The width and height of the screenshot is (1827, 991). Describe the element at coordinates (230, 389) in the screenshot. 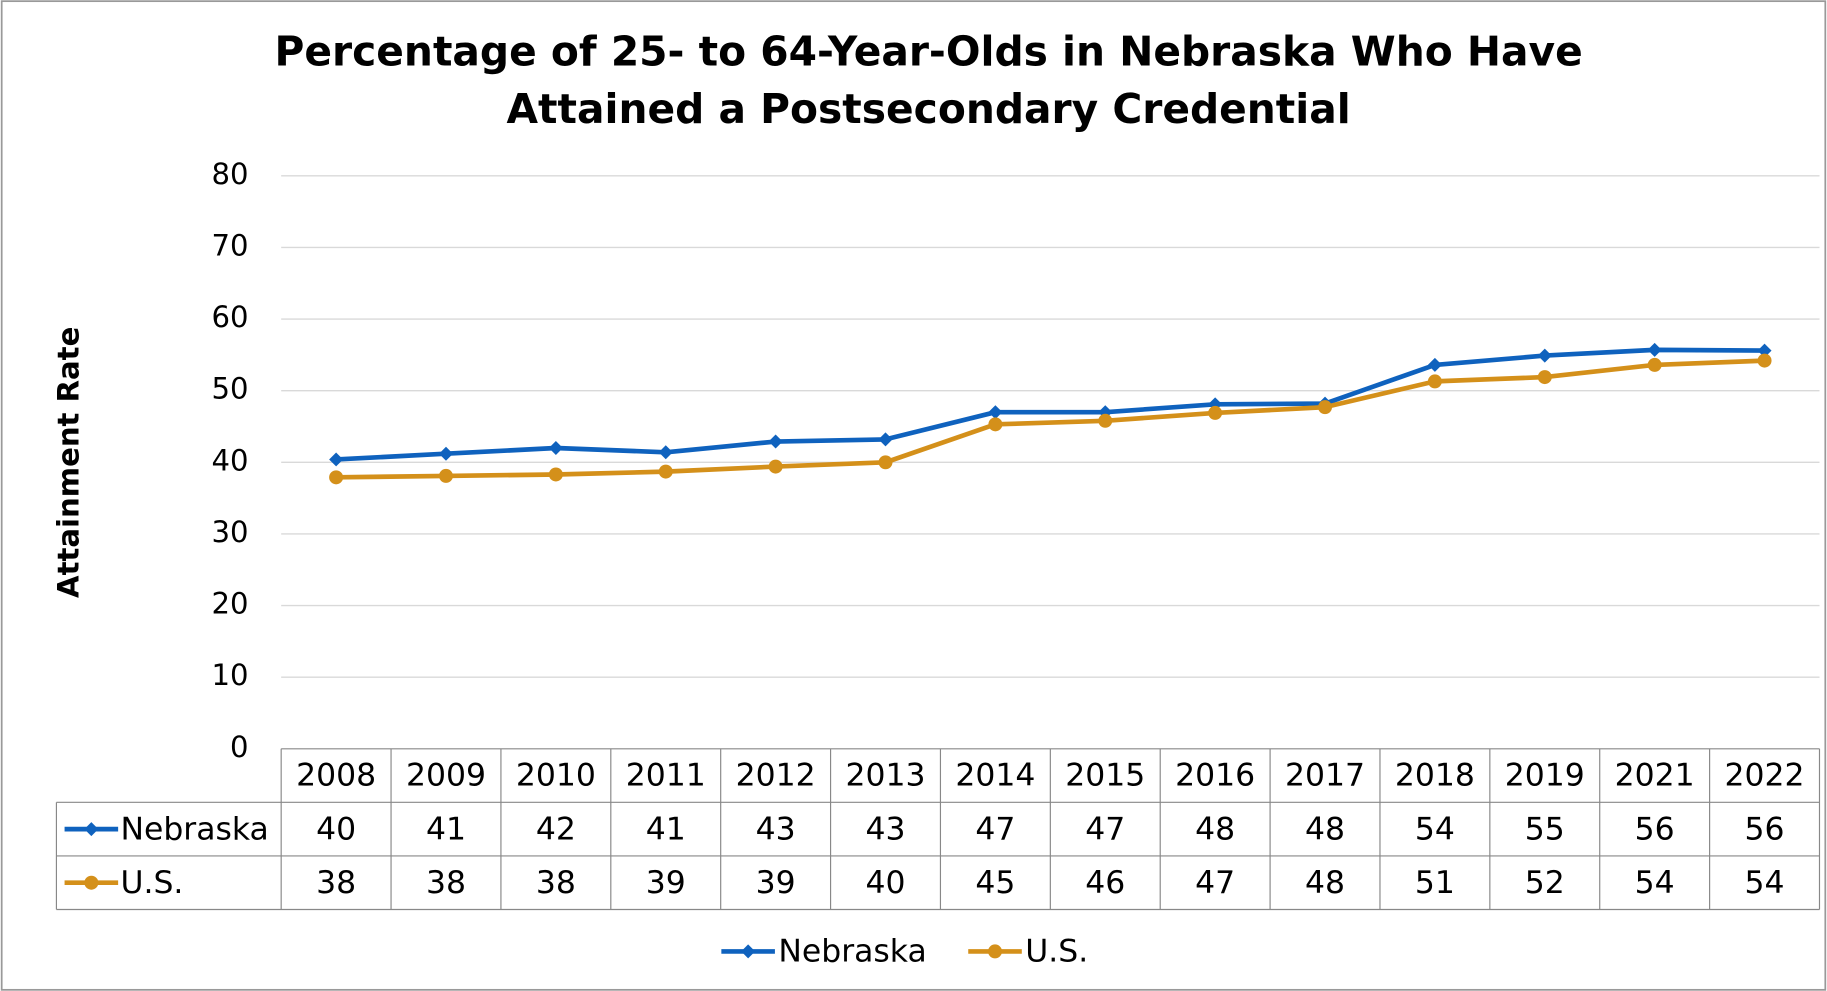

I see `y-tick-label: 50` at that location.